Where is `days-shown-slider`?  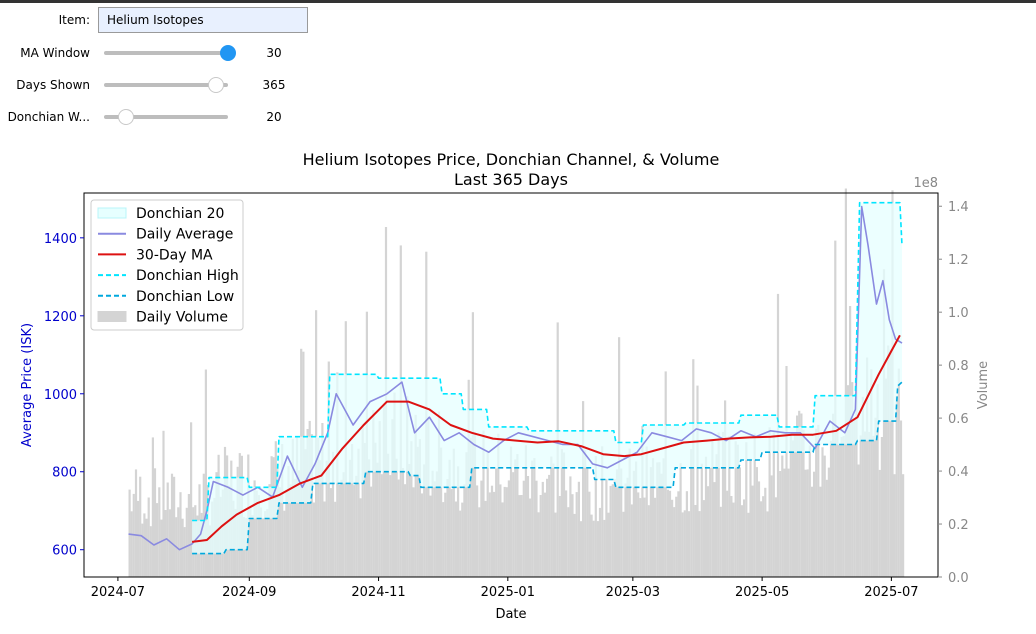
days-shown-slider is located at coordinates (166, 85).